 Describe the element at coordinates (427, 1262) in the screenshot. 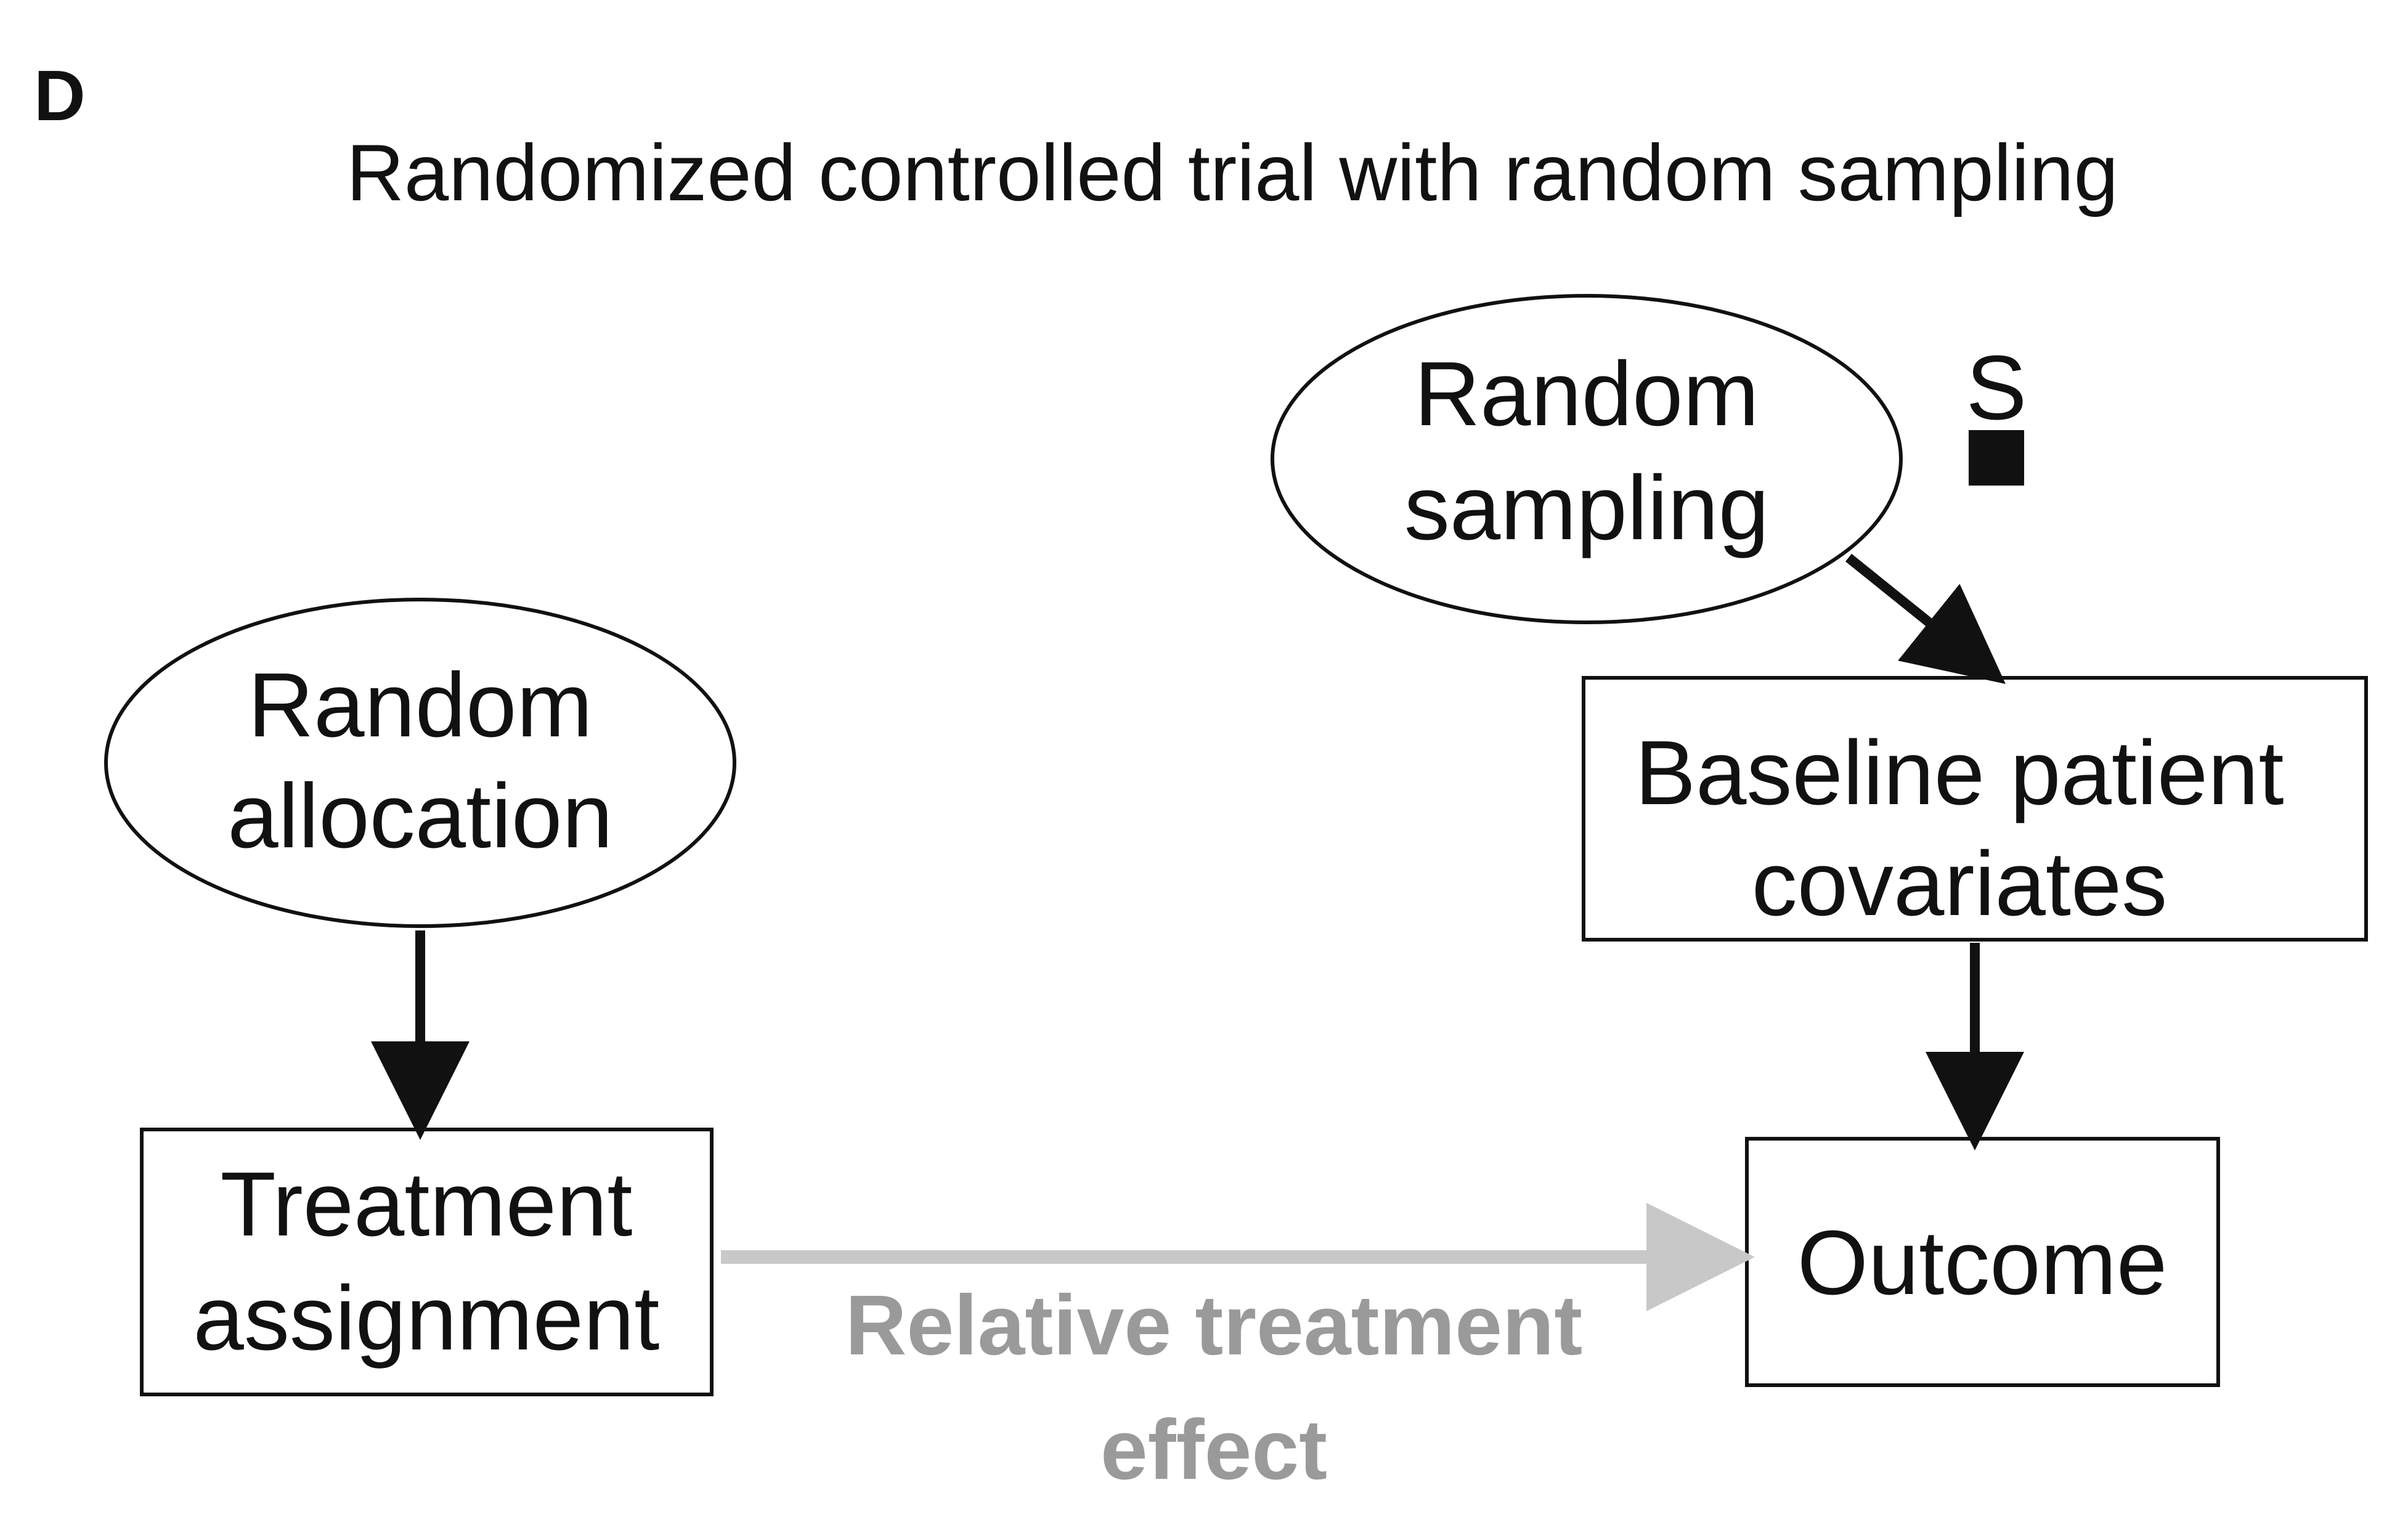

I see `treatment-assignment-node: Treatment assignment` at that location.